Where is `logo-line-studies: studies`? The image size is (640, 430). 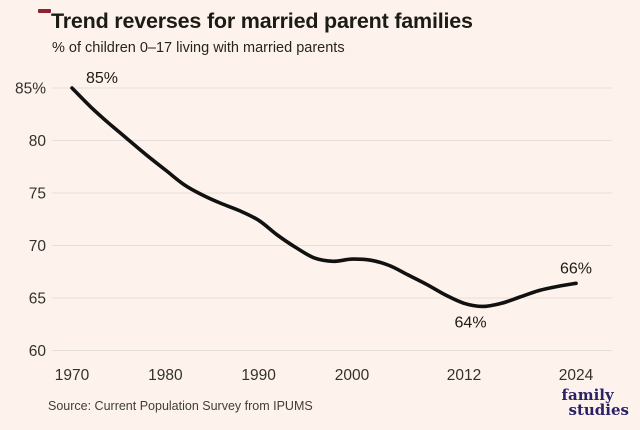
logo-line-studies: studies is located at coordinates (598, 409).